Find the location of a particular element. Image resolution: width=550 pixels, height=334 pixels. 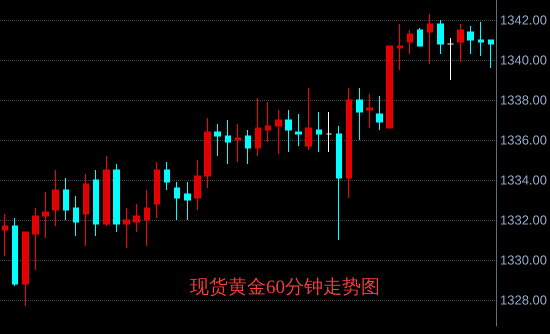

y-tick-label: 1332.00 is located at coordinates (524, 220).